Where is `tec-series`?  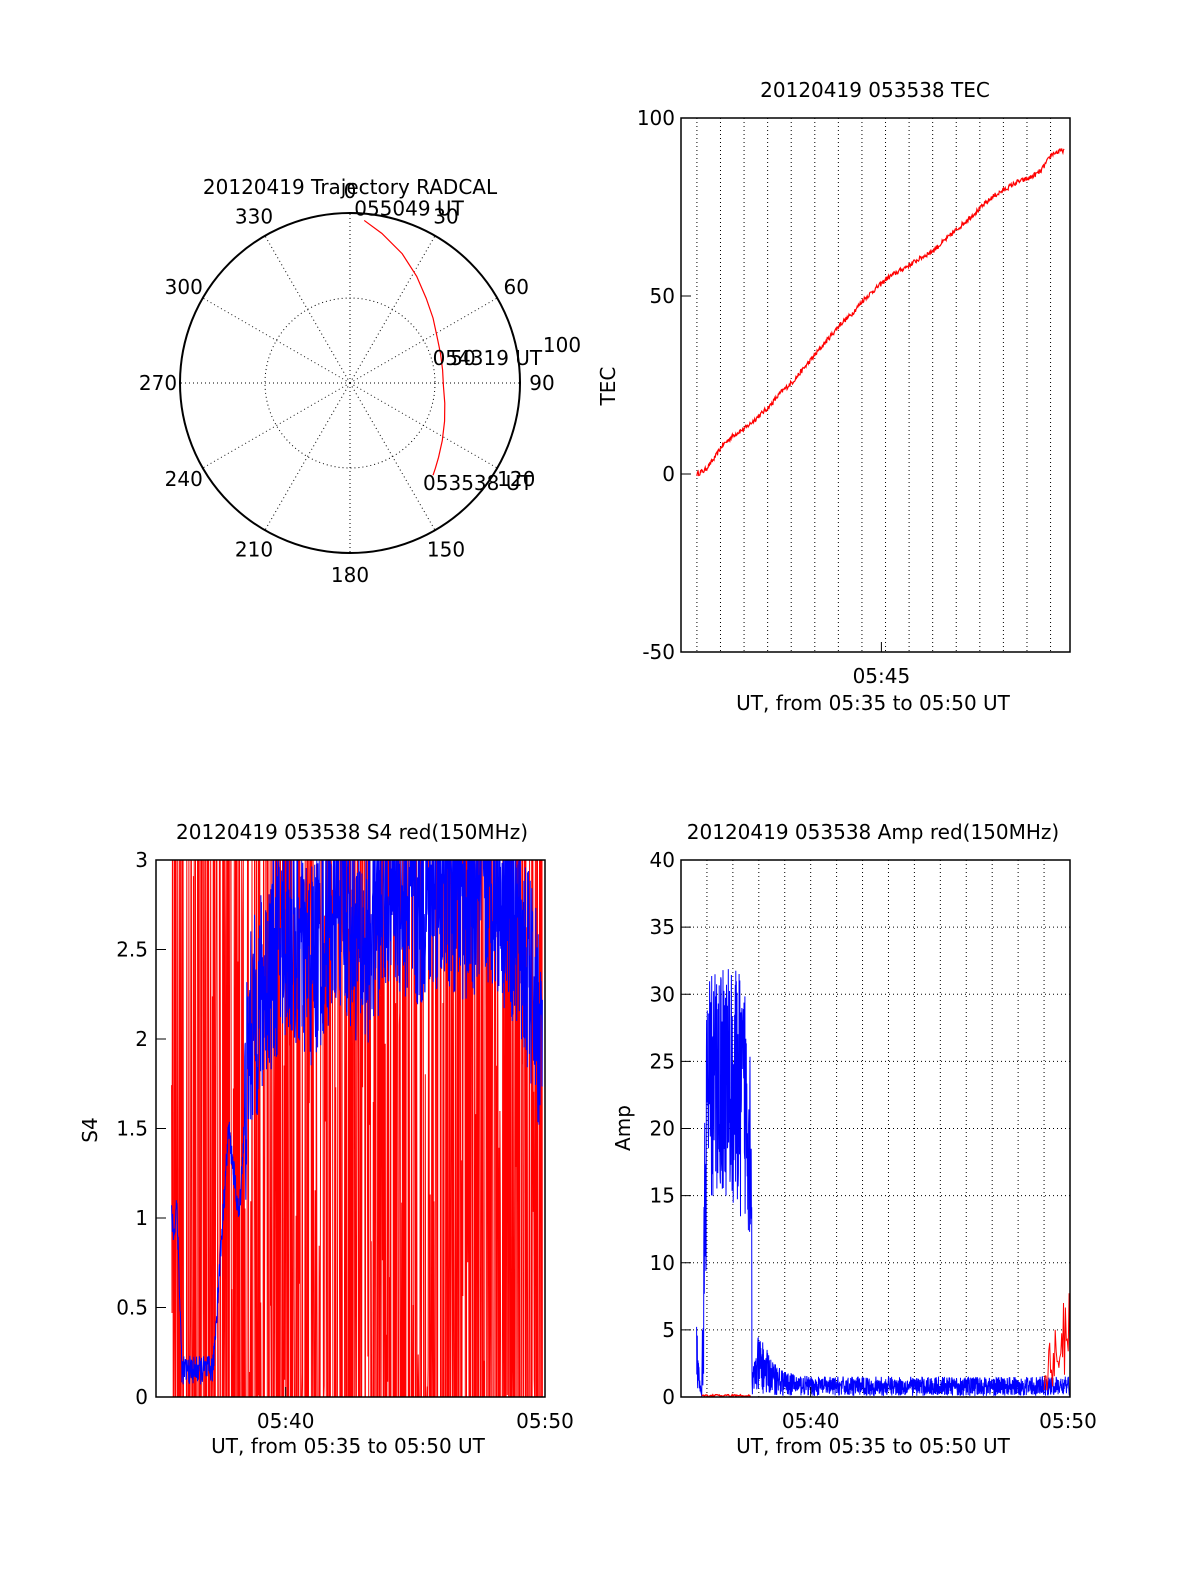
tec-series is located at coordinates (880, 312).